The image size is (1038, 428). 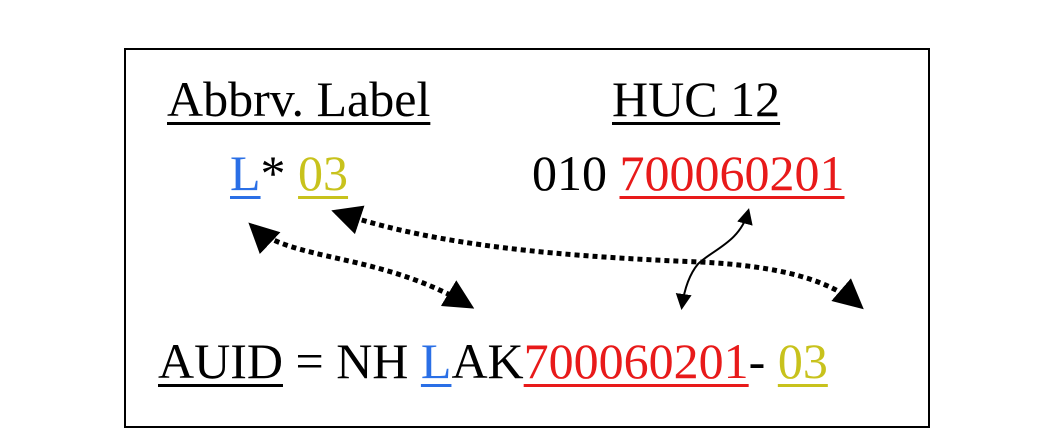 I want to click on auid-equals: =, so click(x=309, y=361).